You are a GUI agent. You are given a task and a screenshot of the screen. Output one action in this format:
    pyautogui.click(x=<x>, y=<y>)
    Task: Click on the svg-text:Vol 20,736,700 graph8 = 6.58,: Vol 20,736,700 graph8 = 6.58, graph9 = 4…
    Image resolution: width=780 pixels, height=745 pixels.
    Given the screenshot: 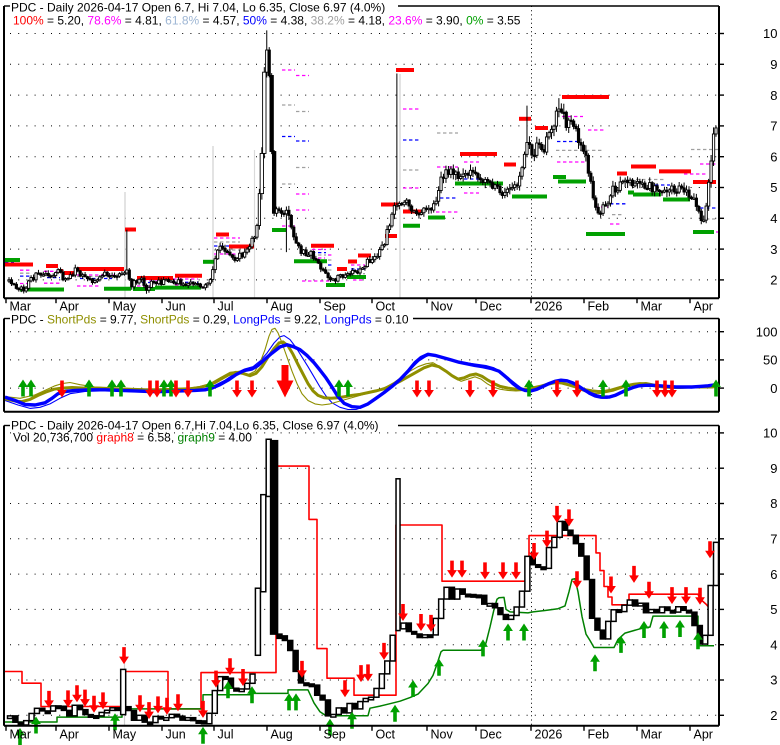 What is the action you would take?
    pyautogui.click(x=132, y=438)
    